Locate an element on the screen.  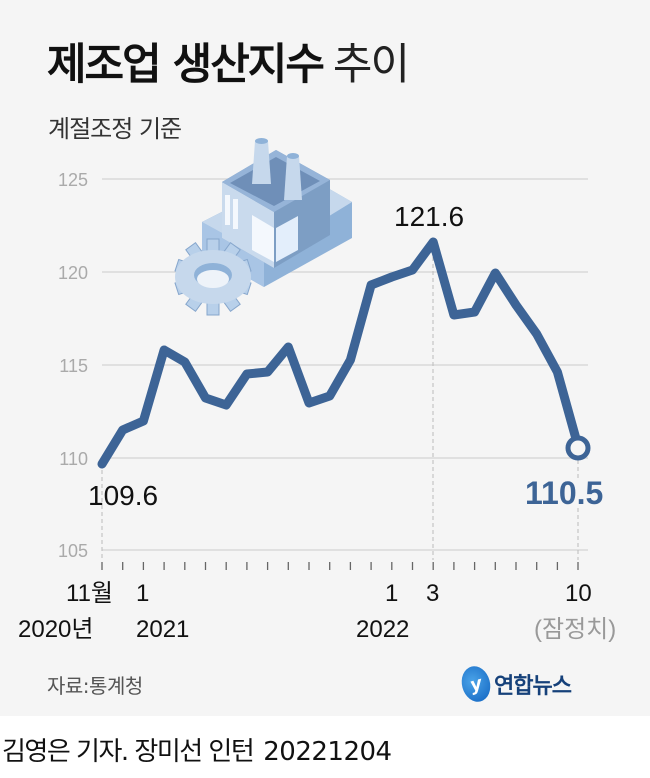
x-label-prelim: (잠정치) is located at coordinates (575, 629).